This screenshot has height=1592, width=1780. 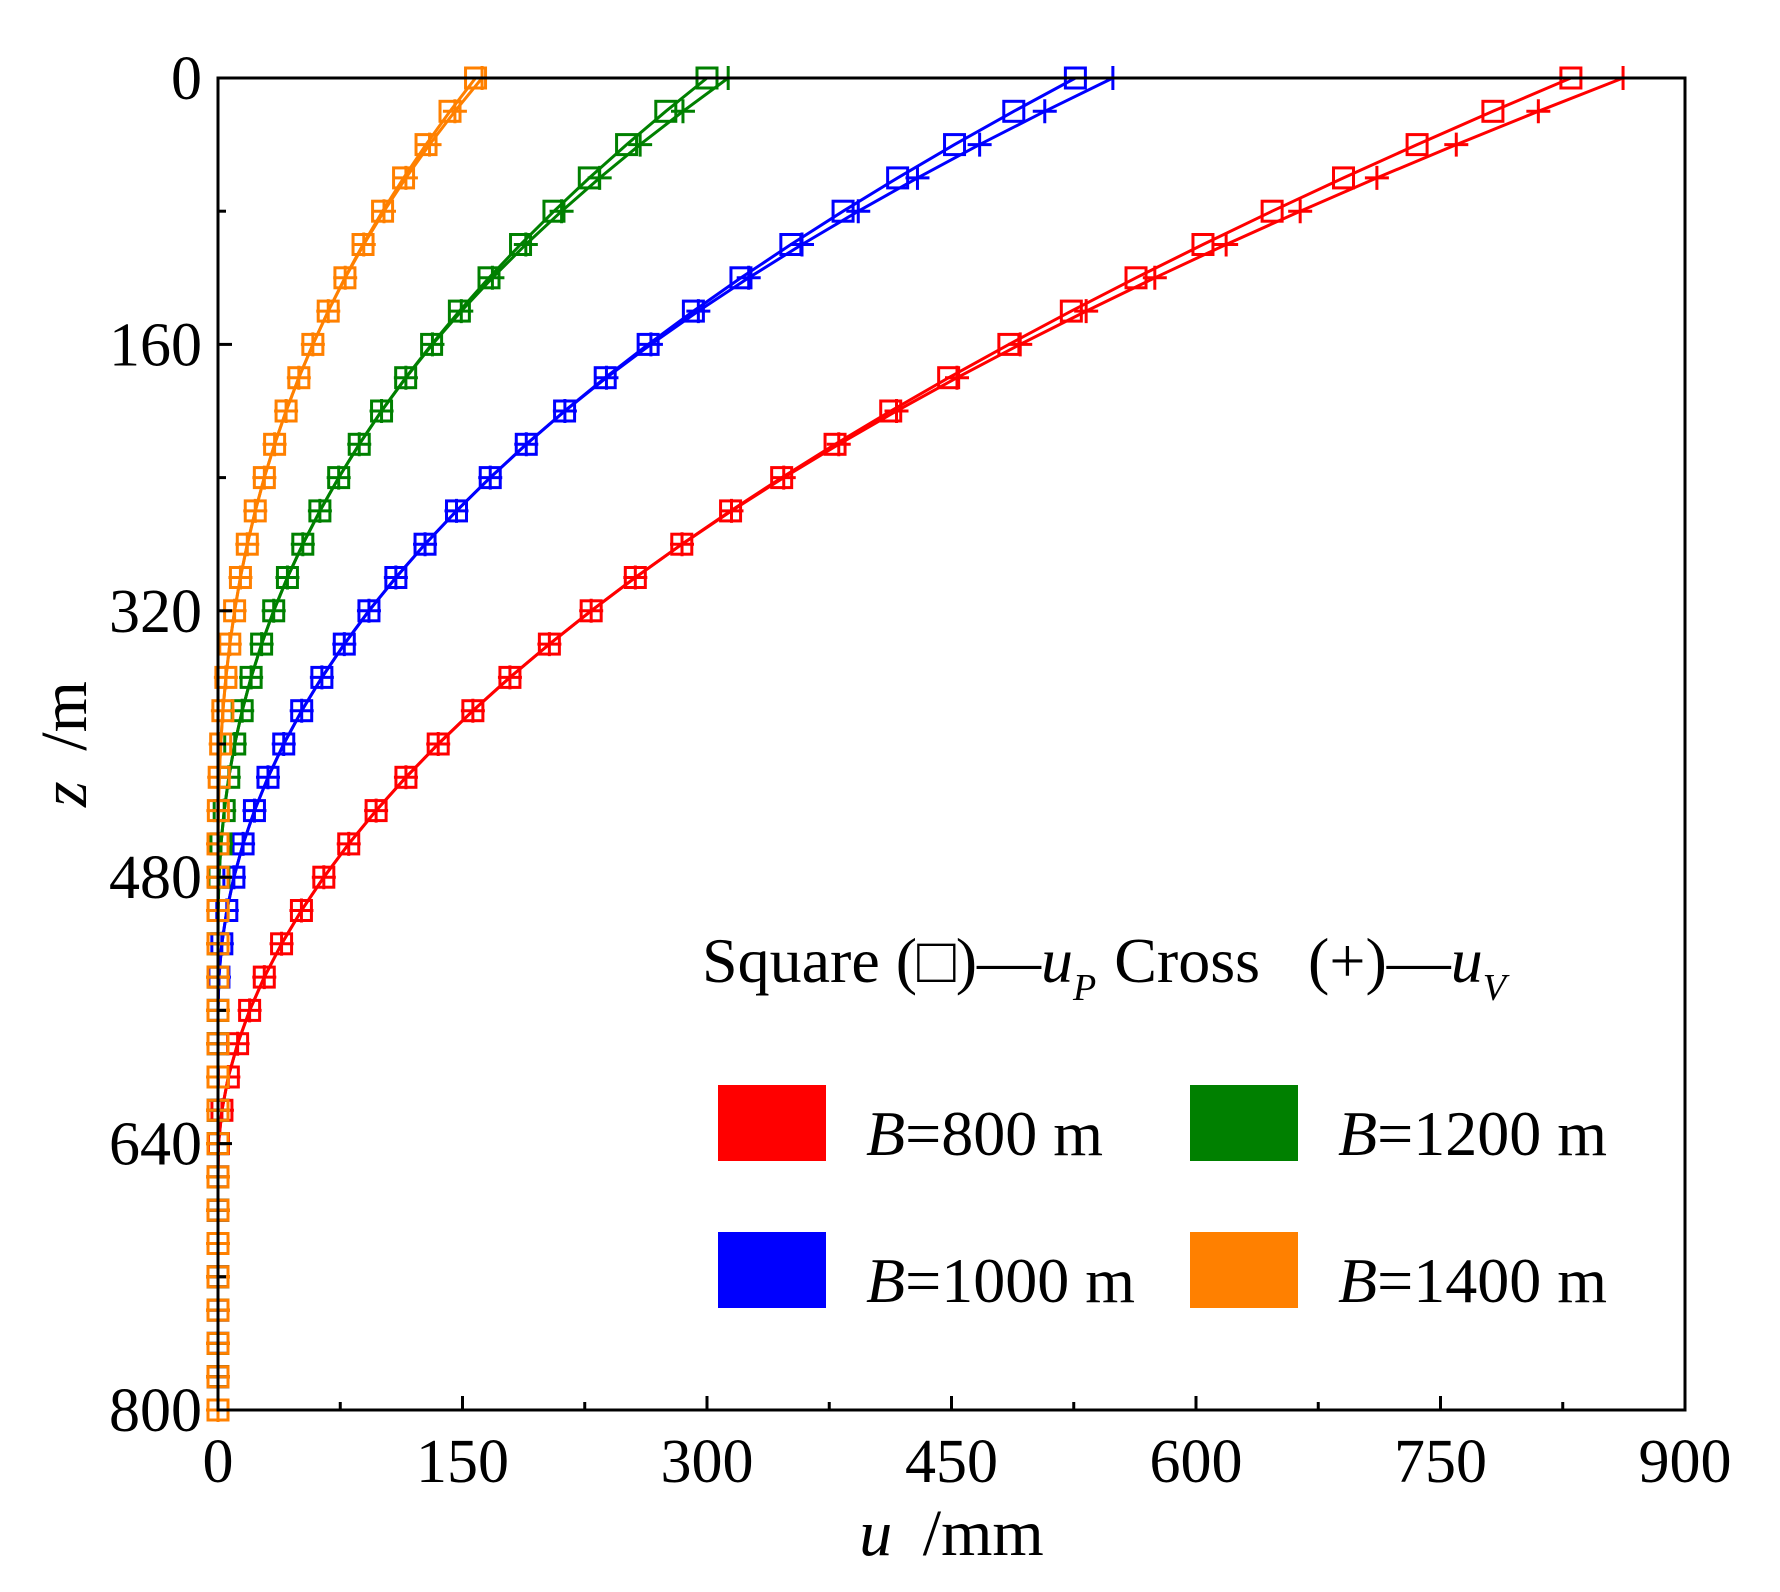 What do you see at coordinates (350, 744) in the screenshot?
I see `series-b-1400-m` at bounding box center [350, 744].